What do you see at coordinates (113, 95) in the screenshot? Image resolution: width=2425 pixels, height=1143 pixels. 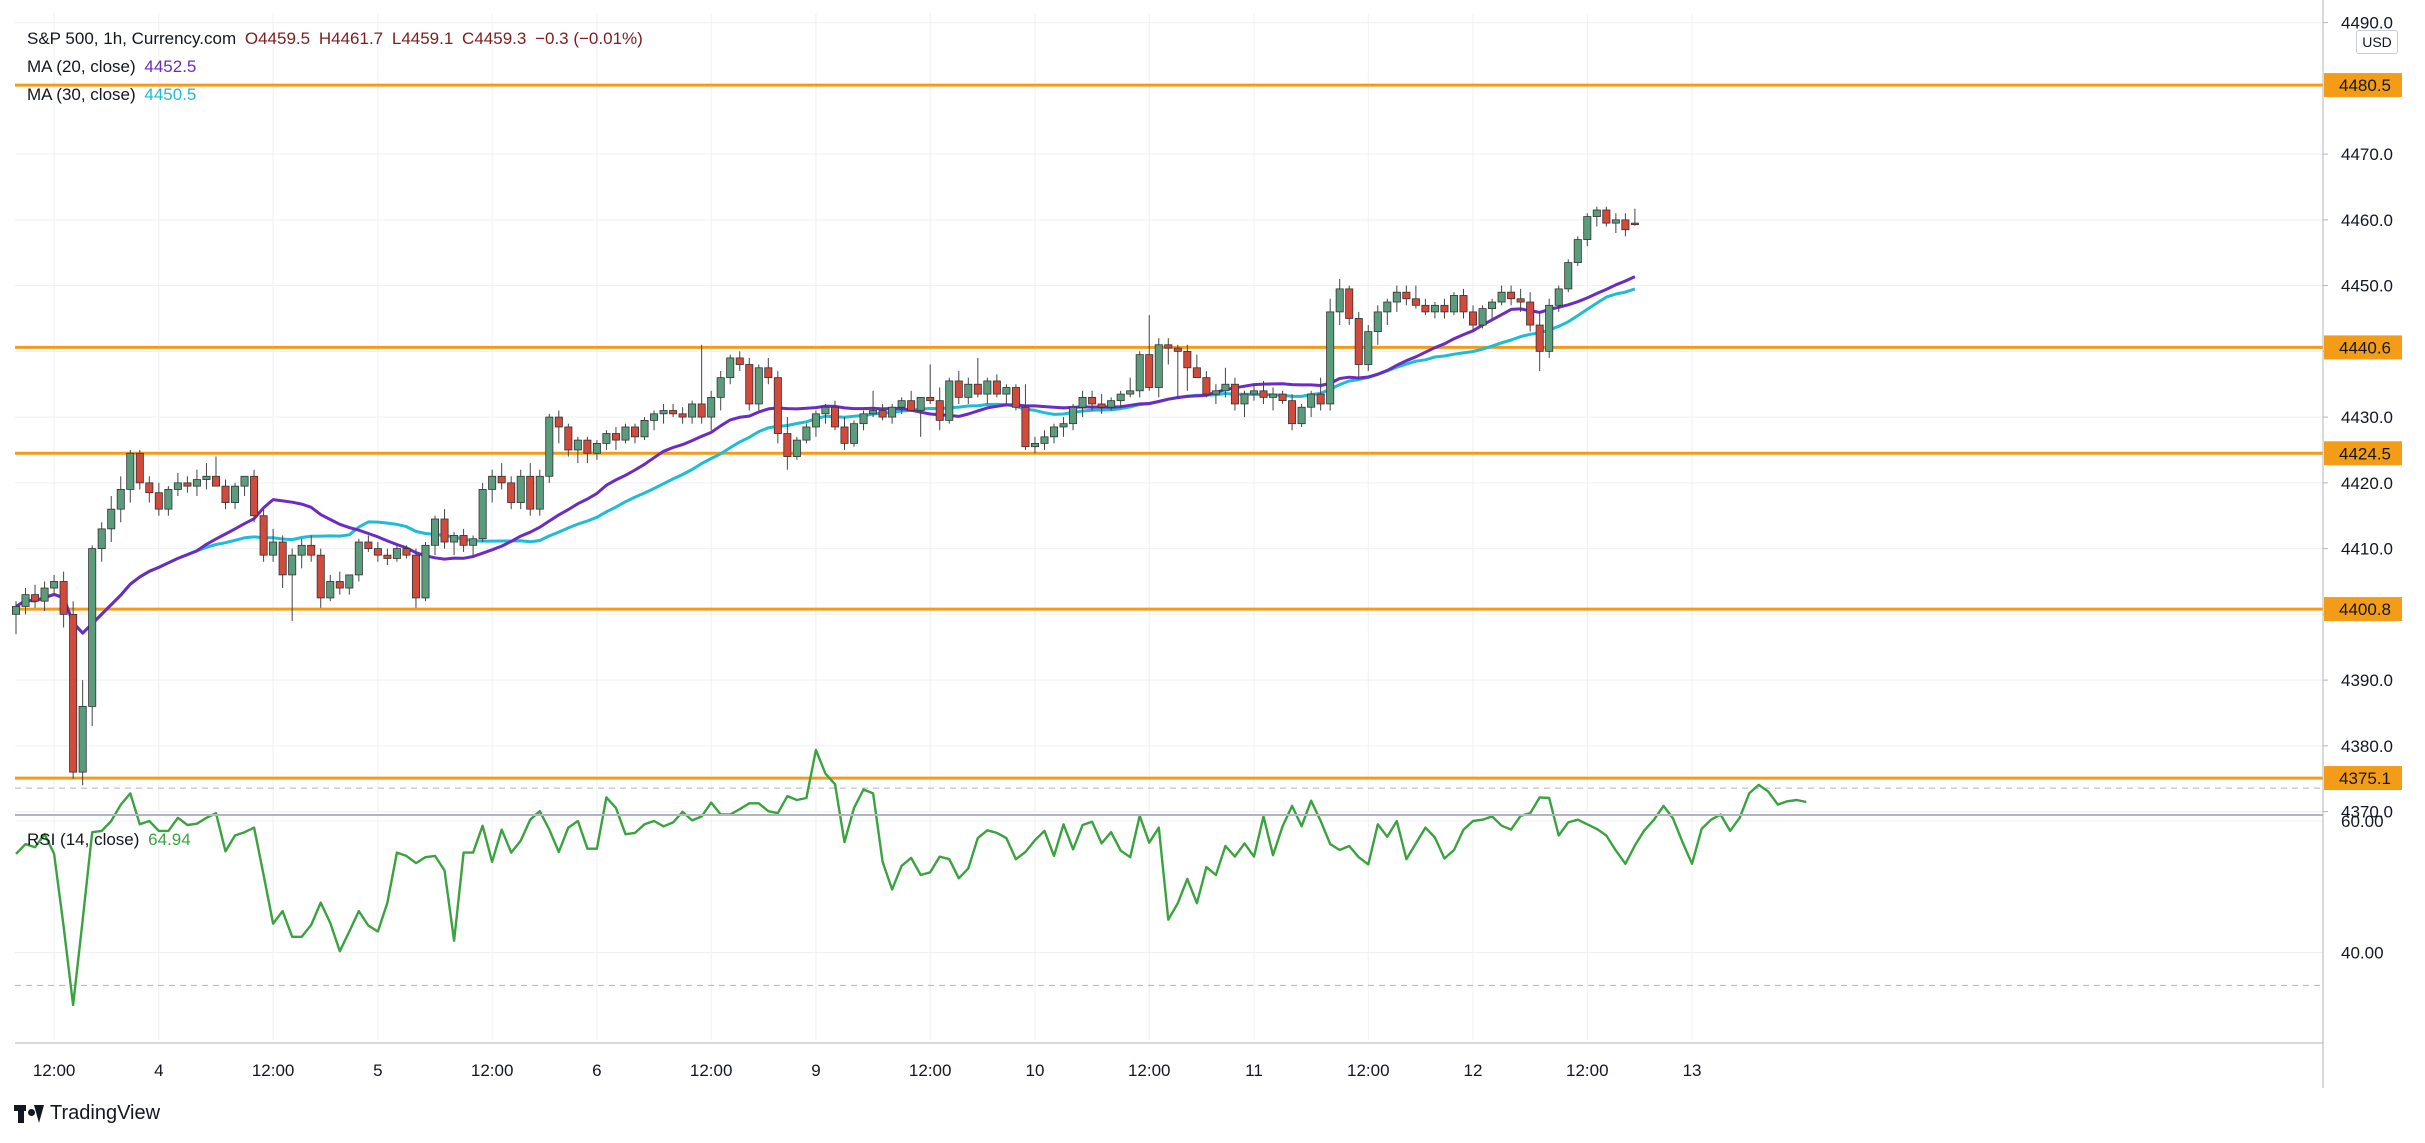 I see `ma30-legend: MA (30, close) 4450.5` at bounding box center [113, 95].